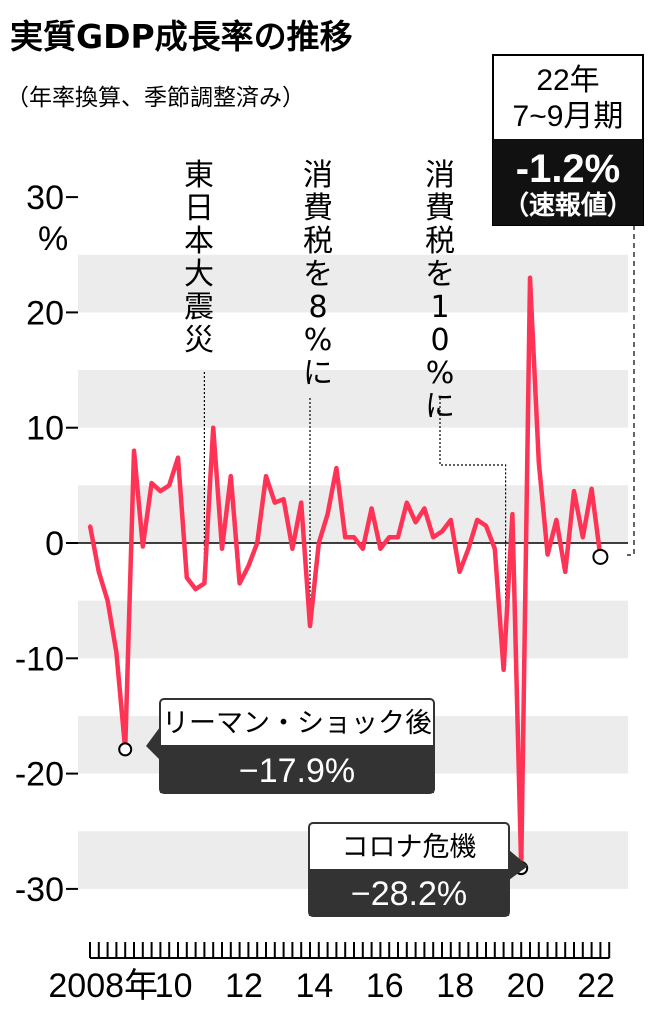 Image resolution: width=665 pixels, height=1024 pixels. I want to click on y-tick-label: 0, so click(54, 544).